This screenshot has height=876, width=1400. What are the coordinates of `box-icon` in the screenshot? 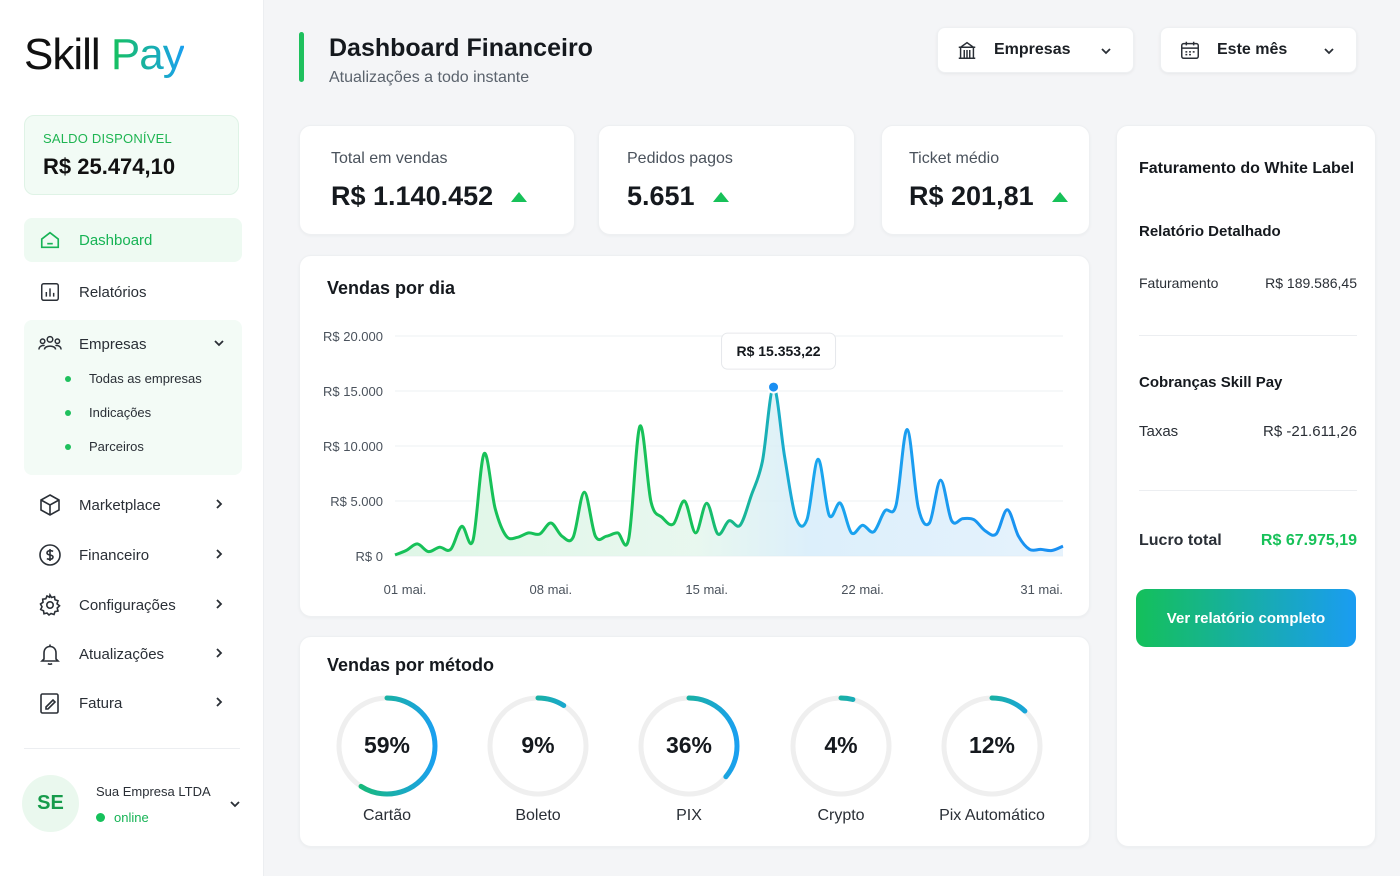 It's located at (50, 505).